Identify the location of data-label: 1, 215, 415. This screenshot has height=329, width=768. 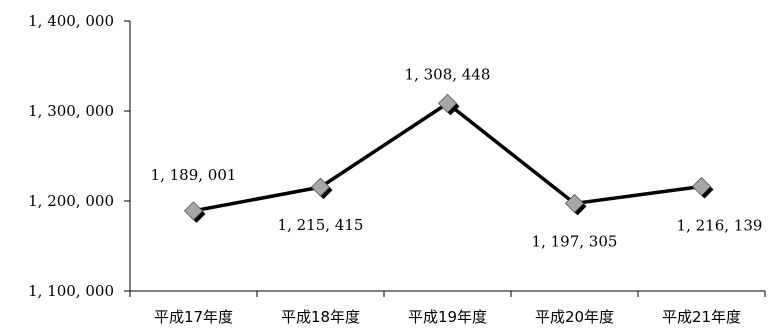
(321, 225).